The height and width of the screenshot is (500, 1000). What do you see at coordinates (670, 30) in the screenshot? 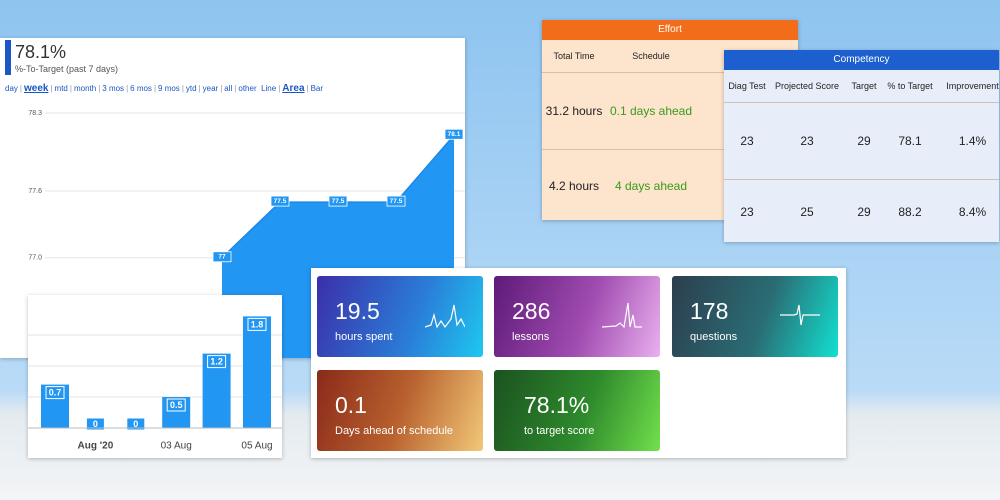
I see `effort-title: Effort` at bounding box center [670, 30].